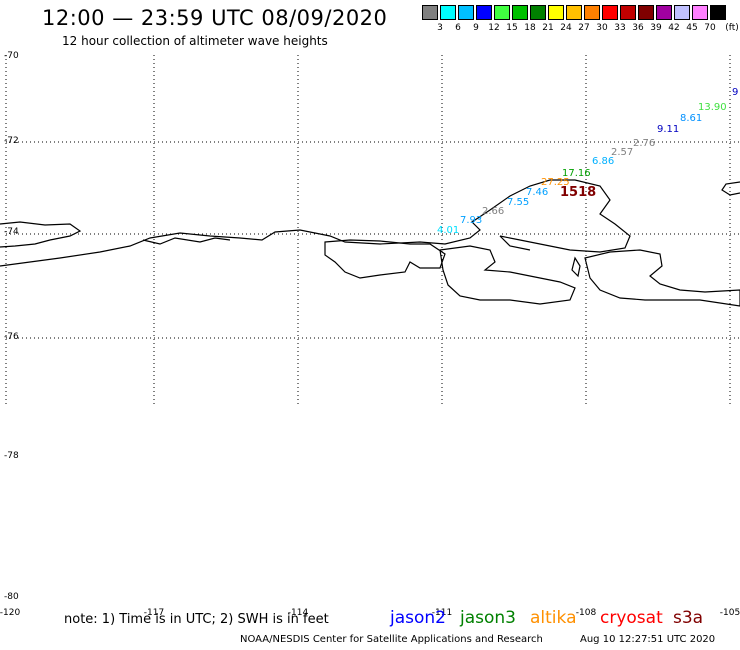 This screenshot has height=650, width=740. What do you see at coordinates (418, 618) in the screenshot?
I see `satellite-jason2: jason2` at bounding box center [418, 618].